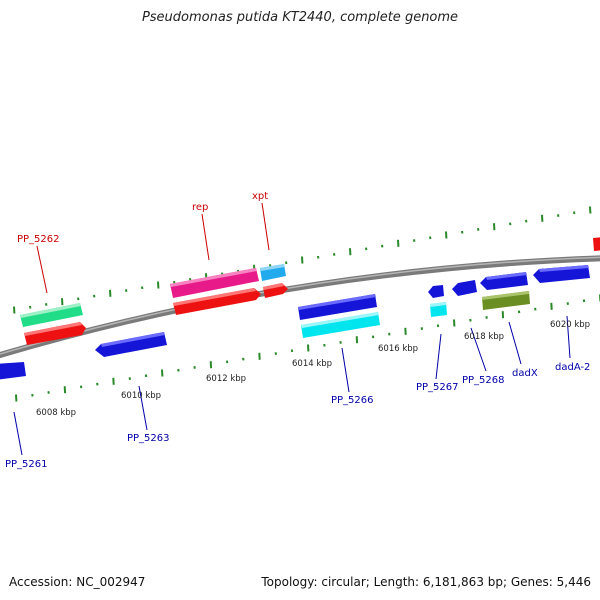 Image resolution: width=600 pixels, height=600 pixels. Describe the element at coordinates (483, 380) in the screenshot. I see `gene-label: PP_5268` at that location.